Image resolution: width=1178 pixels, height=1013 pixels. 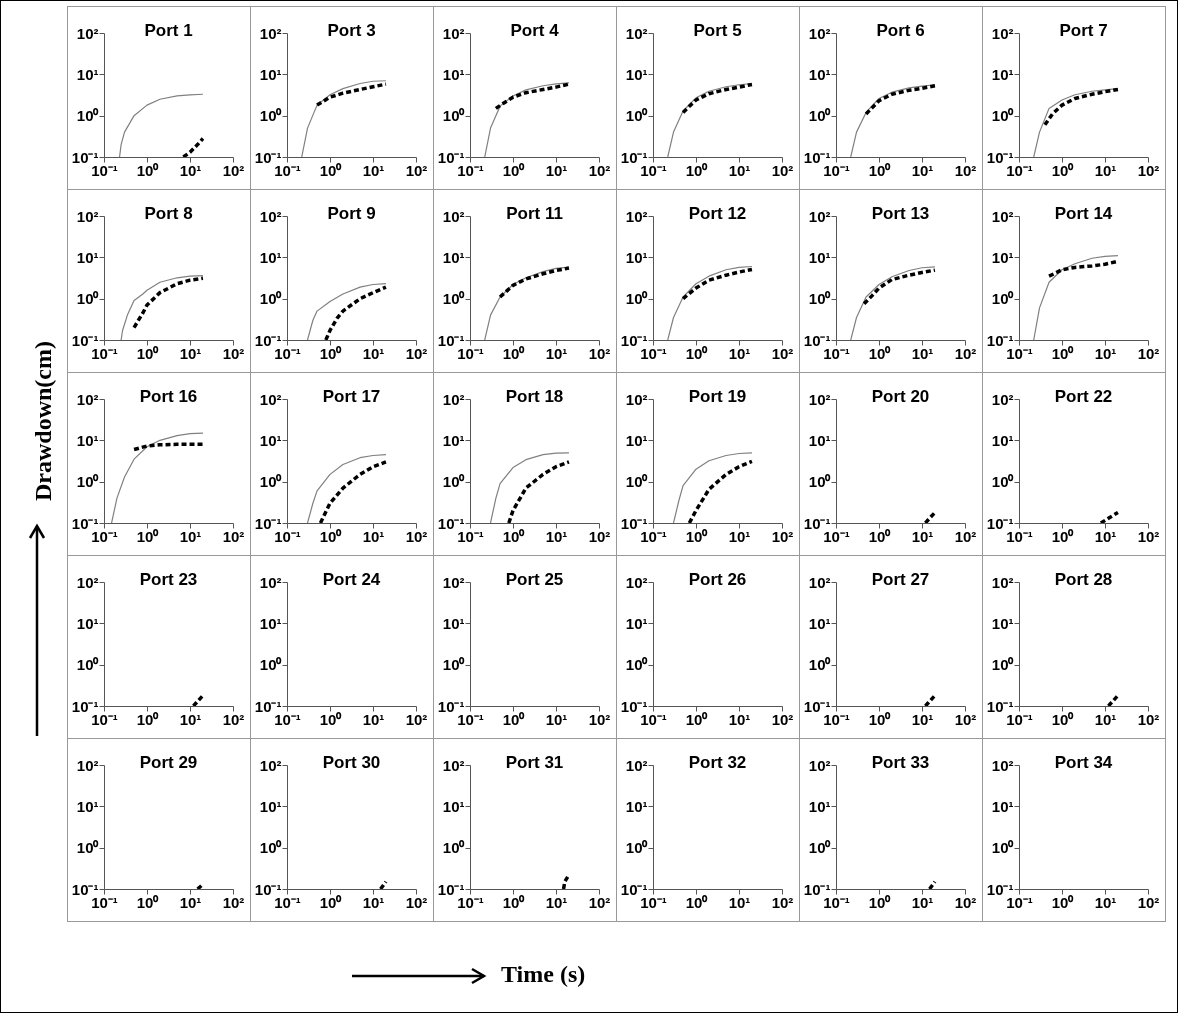 I want to click on chart-title: Port 16, so click(x=168, y=396).